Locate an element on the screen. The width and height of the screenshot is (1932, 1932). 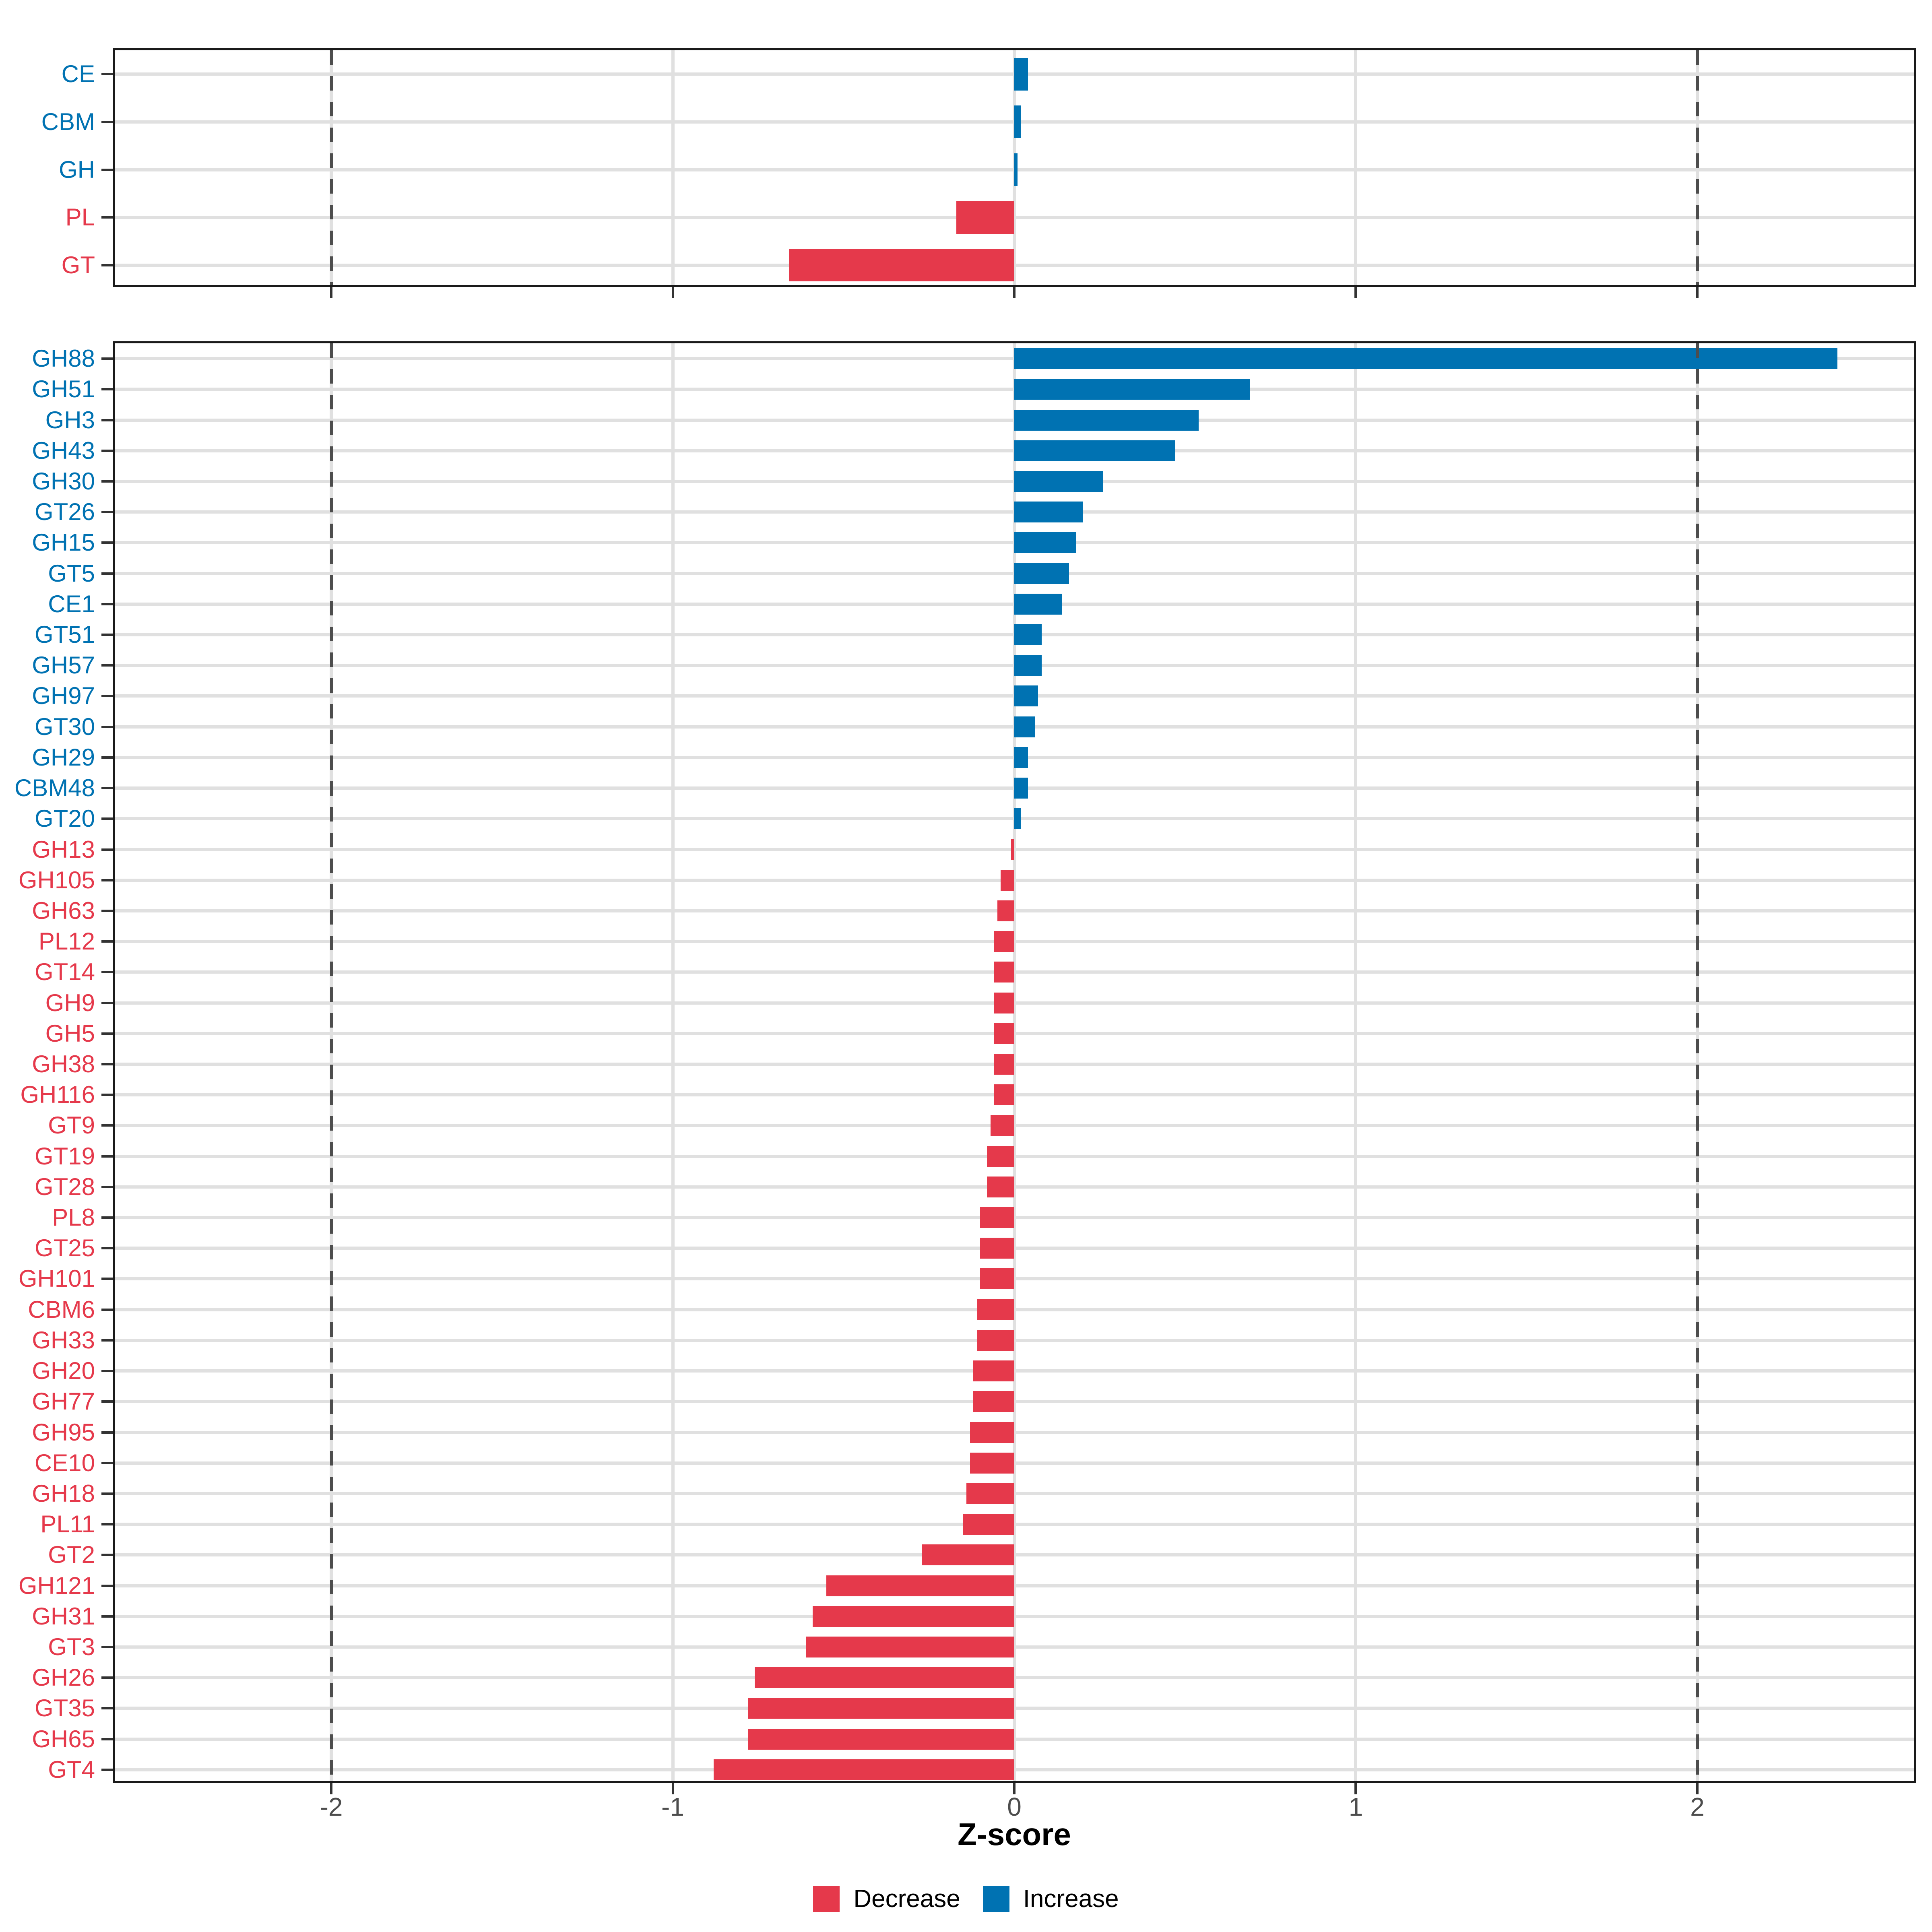
vertical-gridline-x0 is located at coordinates (1014, 1062).